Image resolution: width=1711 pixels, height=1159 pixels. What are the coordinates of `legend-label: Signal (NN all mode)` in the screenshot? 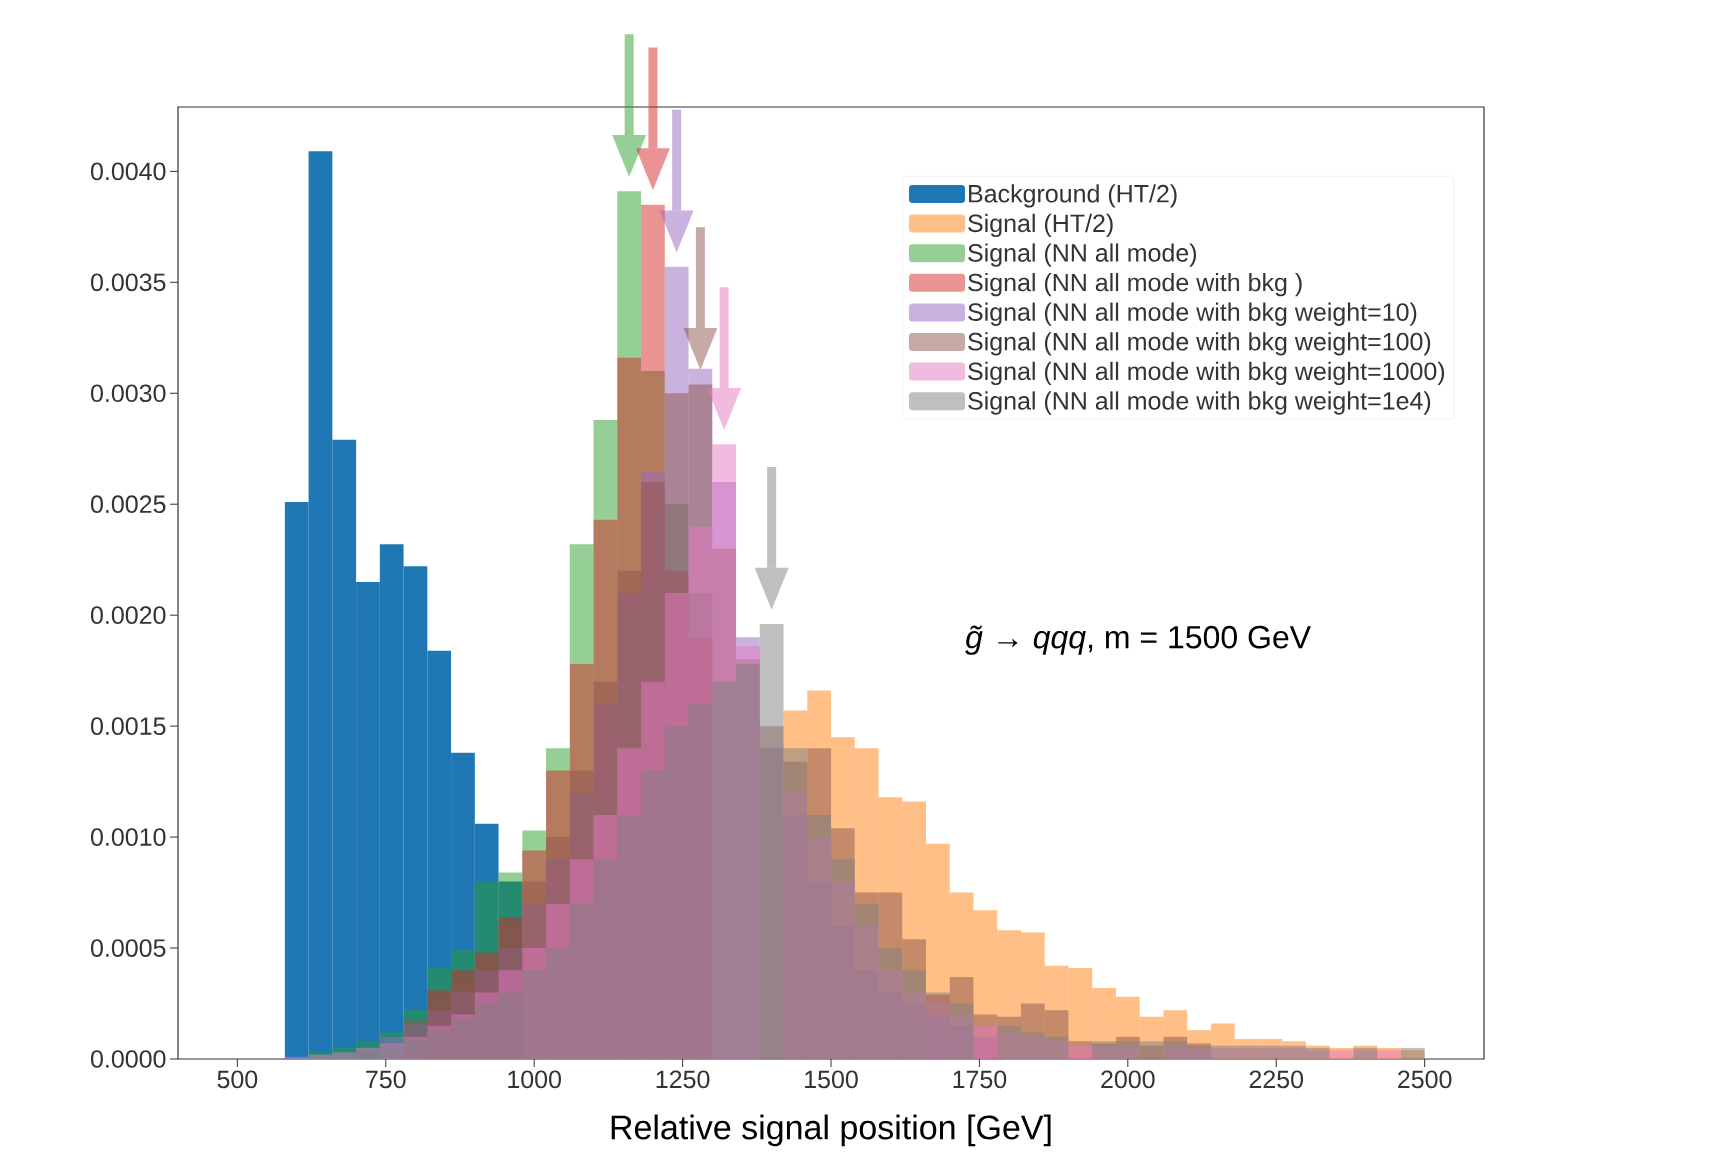 It's located at (1082, 255).